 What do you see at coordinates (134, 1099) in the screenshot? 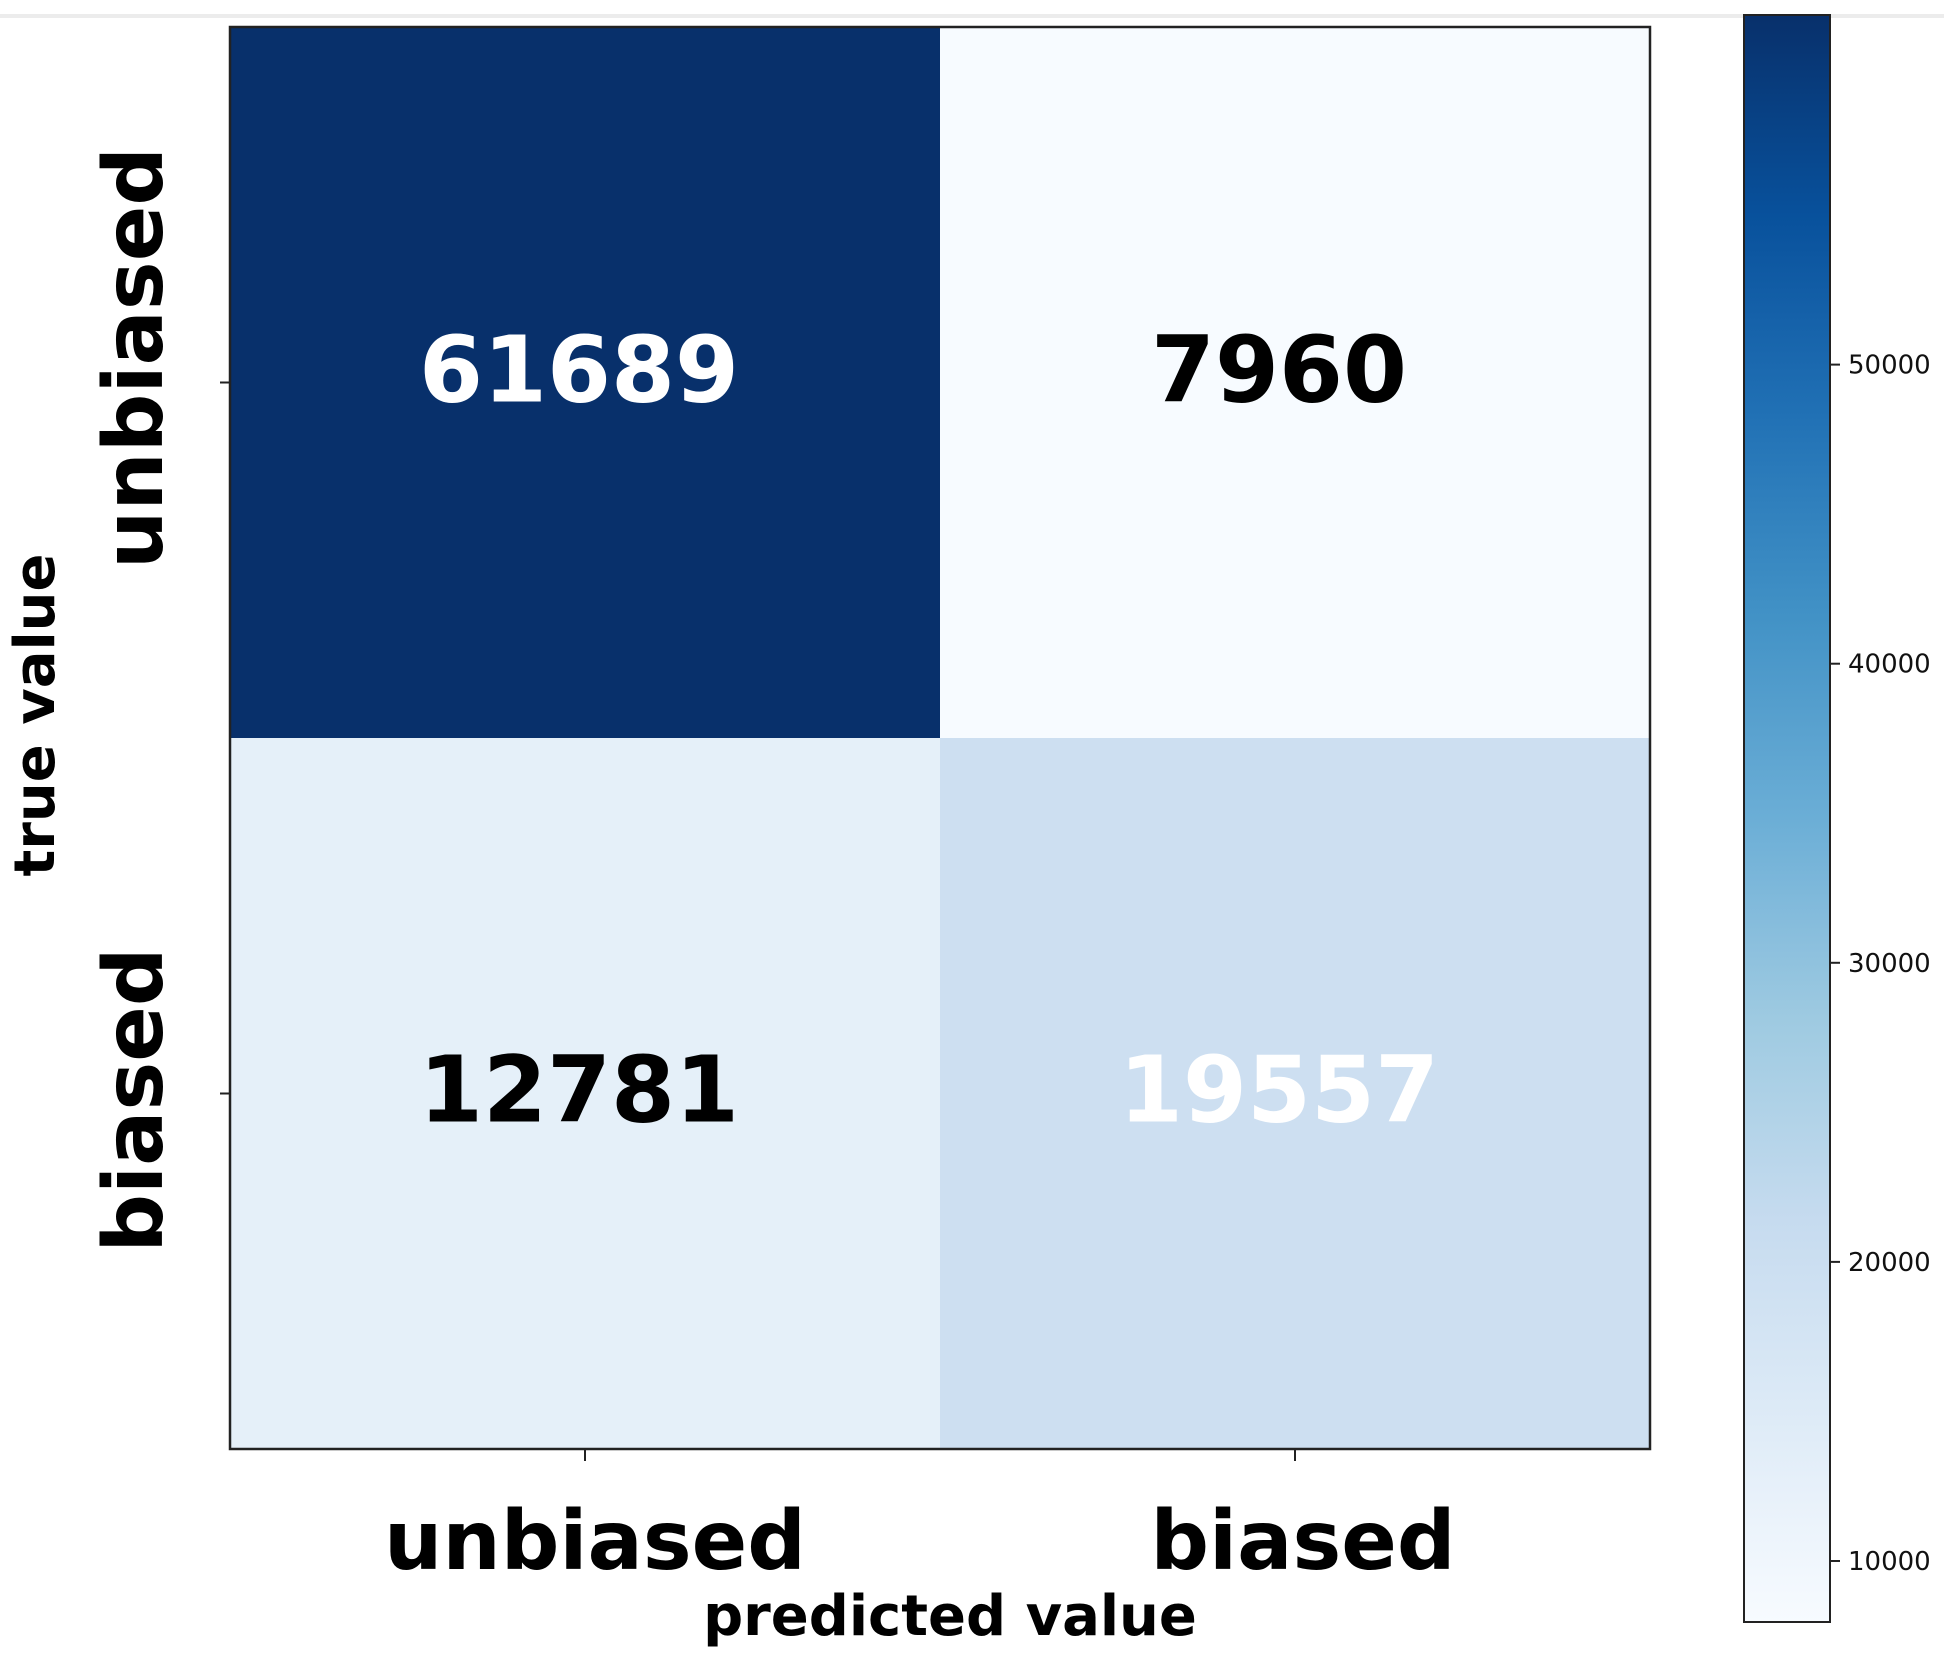
I see `y-tick-label-1: biased` at bounding box center [134, 1099].